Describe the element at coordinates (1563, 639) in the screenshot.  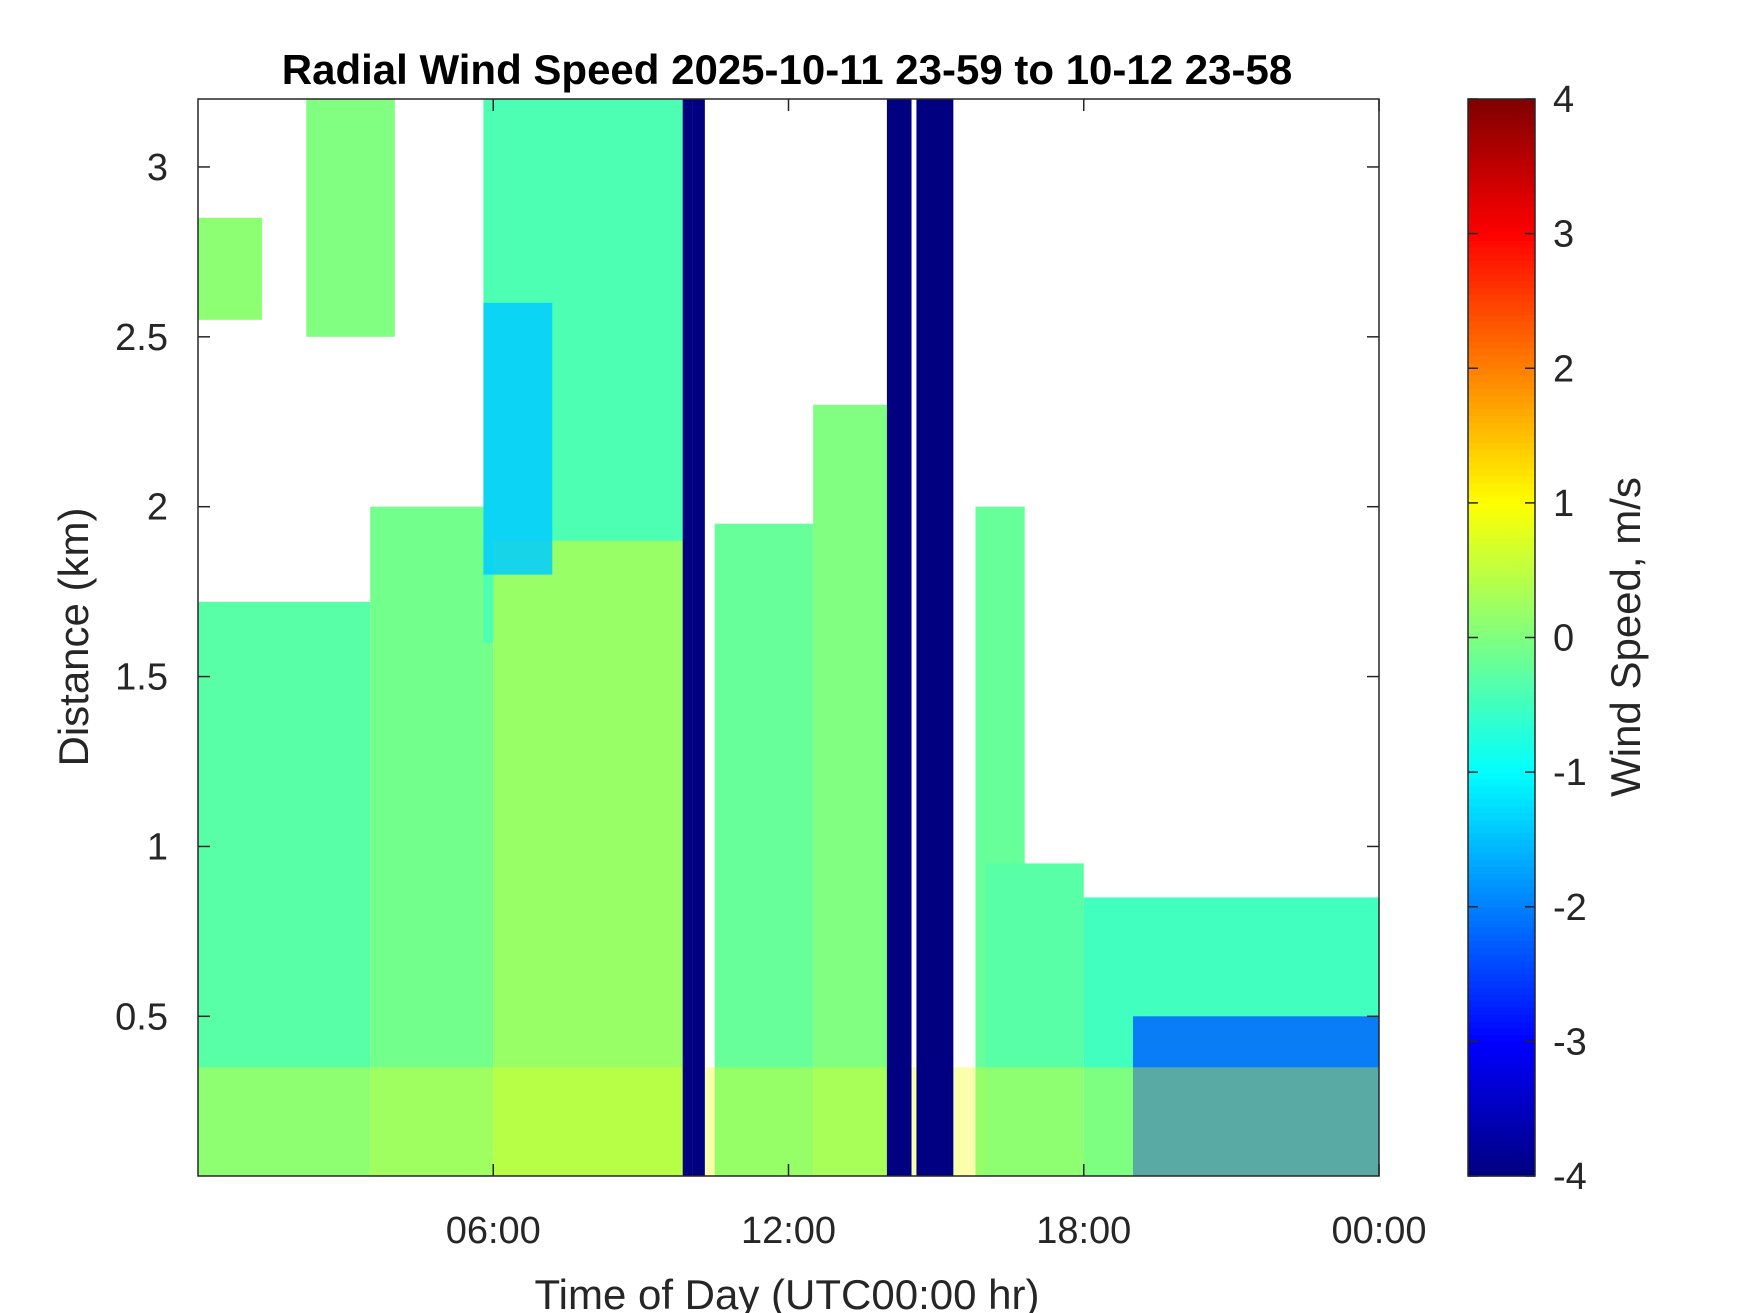
I see `colorbar-tick-label: 0` at that location.